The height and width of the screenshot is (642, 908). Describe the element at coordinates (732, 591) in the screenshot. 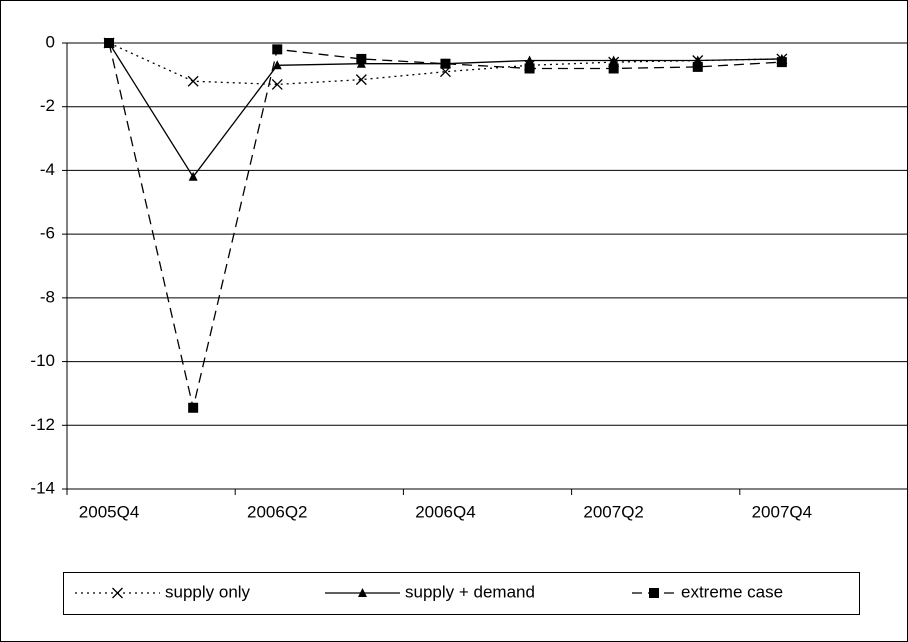

I see `legend-label: extreme case` at that location.